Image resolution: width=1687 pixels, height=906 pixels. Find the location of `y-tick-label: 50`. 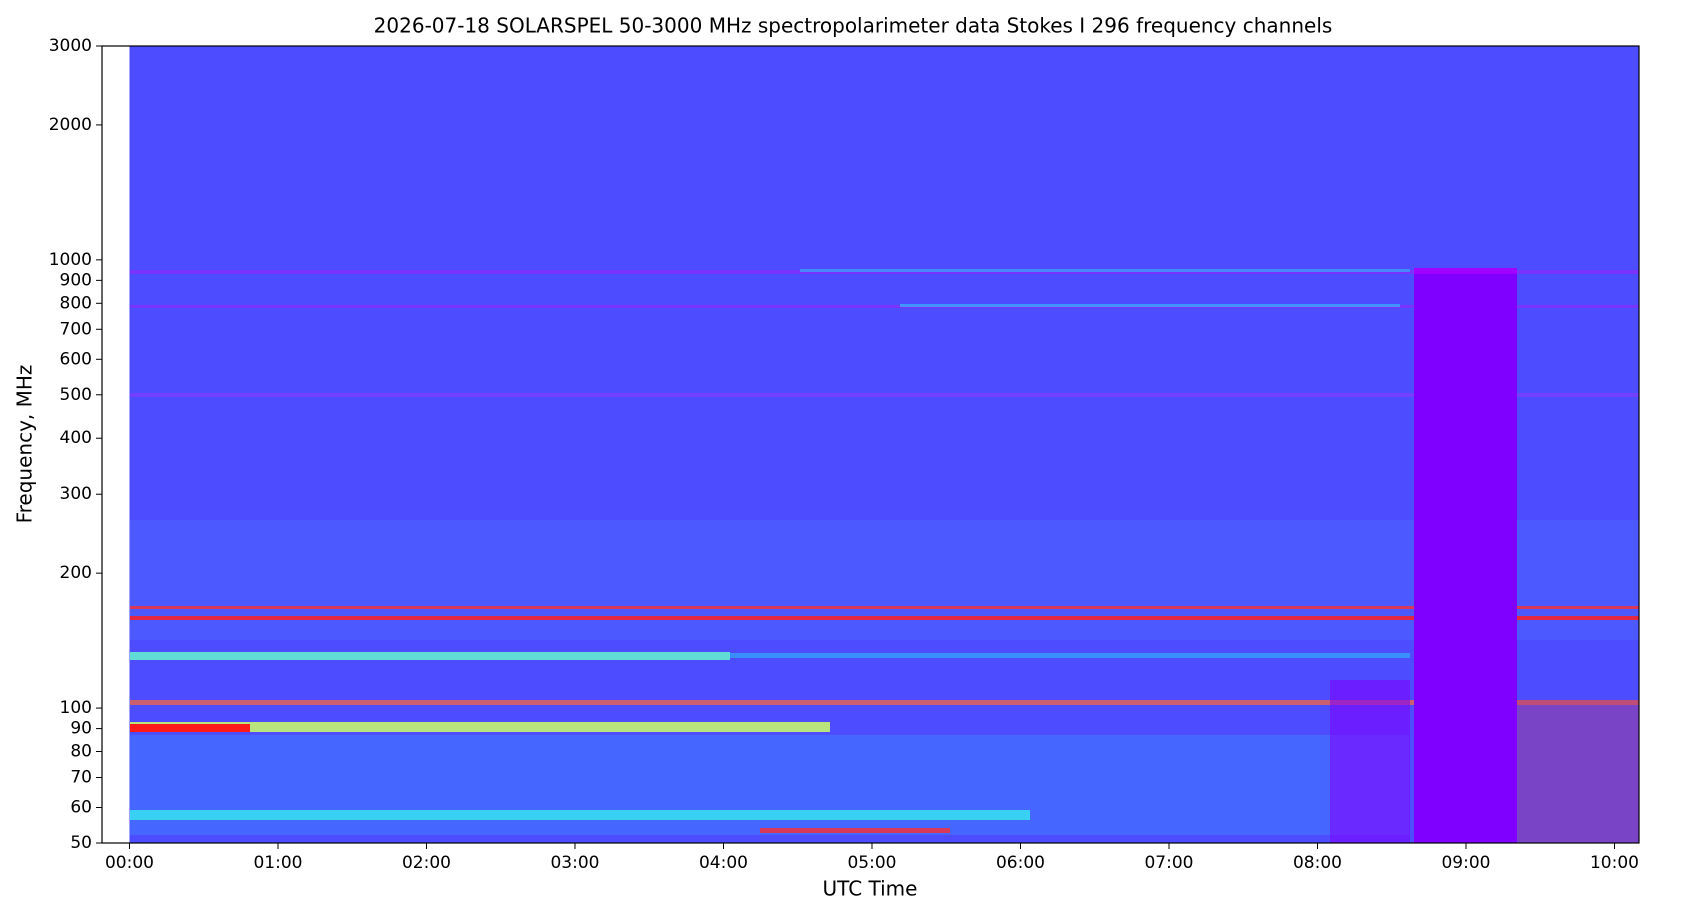

y-tick-label: 50 is located at coordinates (81, 843).